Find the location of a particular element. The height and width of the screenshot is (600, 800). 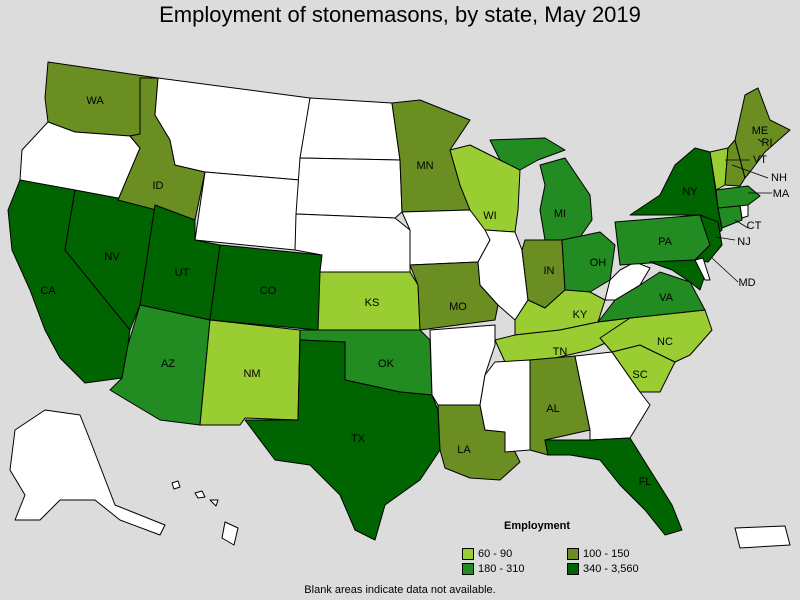

label-KS: KS is located at coordinates (372, 303).